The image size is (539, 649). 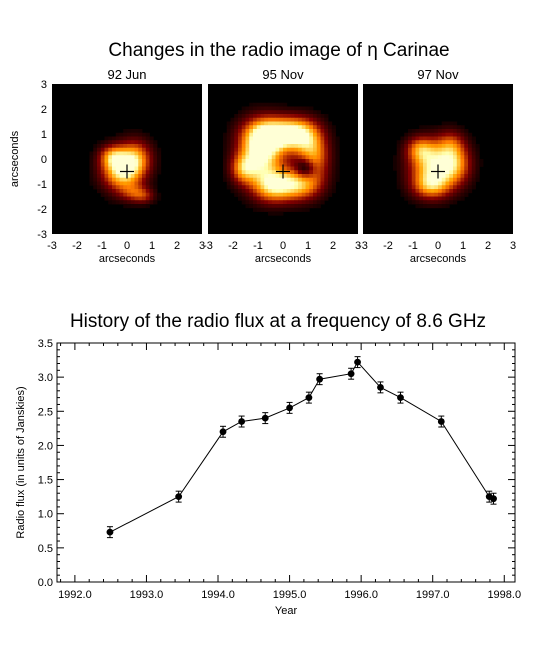 What do you see at coordinates (42, 210) in the screenshot?
I see `y-tick-label: -2` at bounding box center [42, 210].